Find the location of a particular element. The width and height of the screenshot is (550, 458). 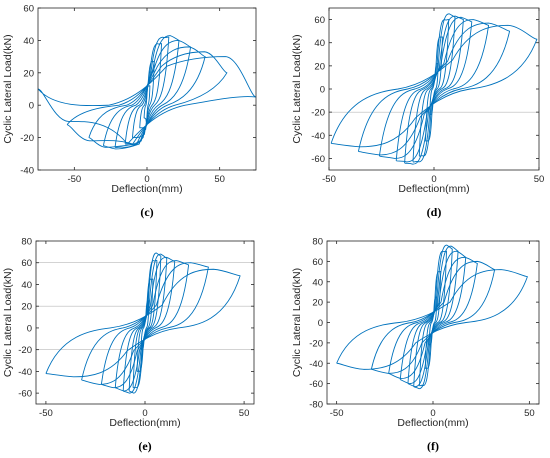

y-tick-label: -80 is located at coordinates (316, 405).